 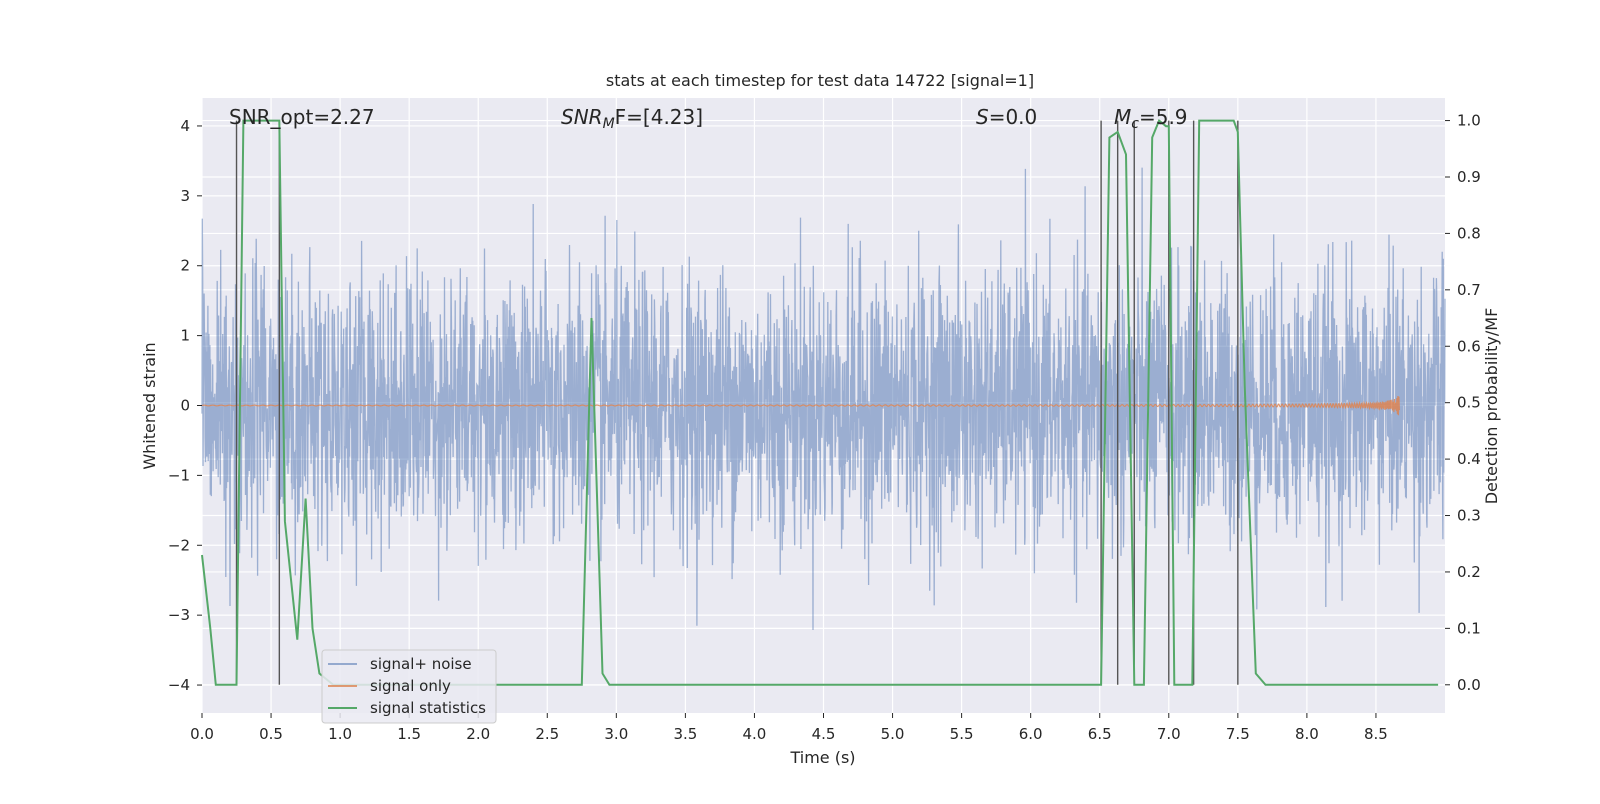 What do you see at coordinates (1469, 177) in the screenshot?
I see `y-right-tick-label: 0.9` at bounding box center [1469, 177].